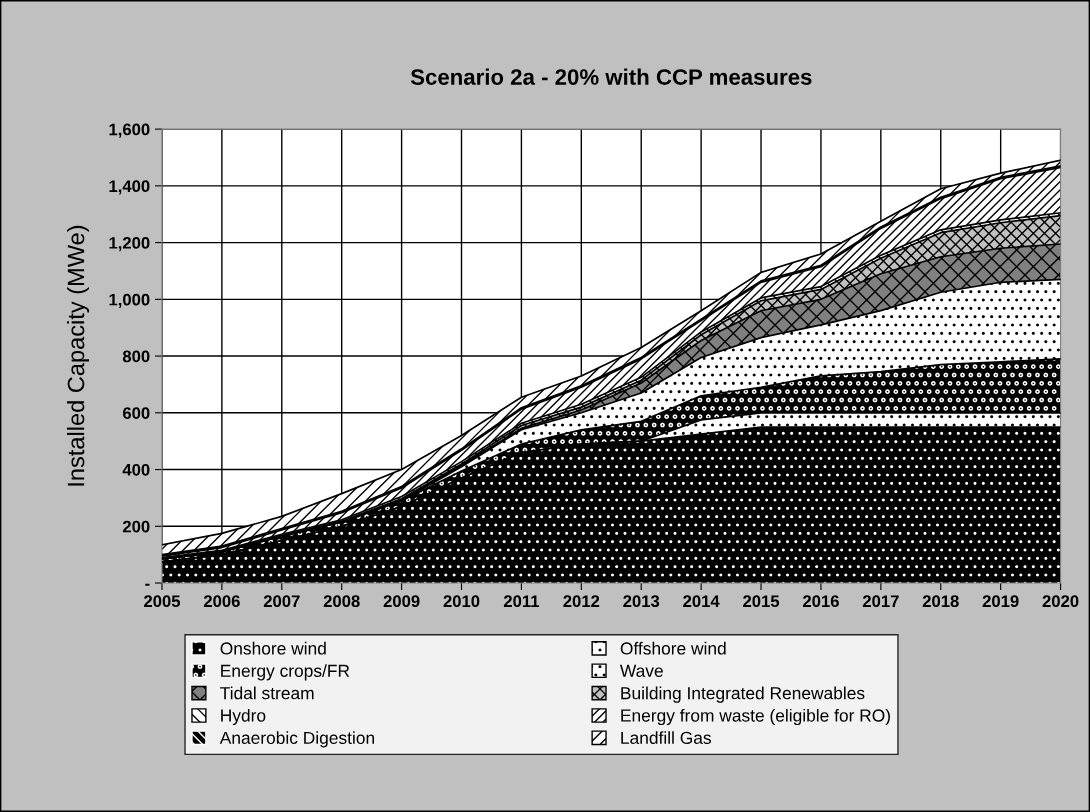 This screenshot has width=1090, height=812. What do you see at coordinates (267, 693) in the screenshot?
I see `legend-label: Tidal stream` at bounding box center [267, 693].